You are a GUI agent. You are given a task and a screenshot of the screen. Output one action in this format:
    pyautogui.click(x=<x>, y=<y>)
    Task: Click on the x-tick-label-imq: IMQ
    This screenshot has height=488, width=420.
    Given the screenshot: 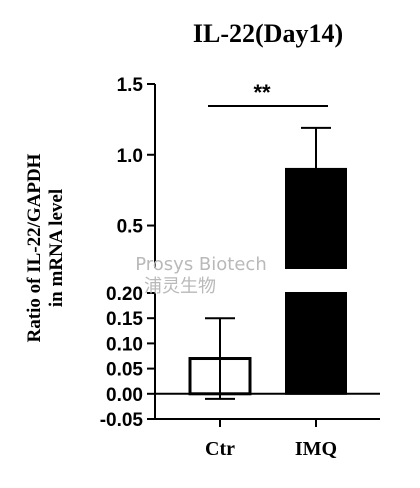 What is the action you would take?
    pyautogui.click(x=316, y=449)
    